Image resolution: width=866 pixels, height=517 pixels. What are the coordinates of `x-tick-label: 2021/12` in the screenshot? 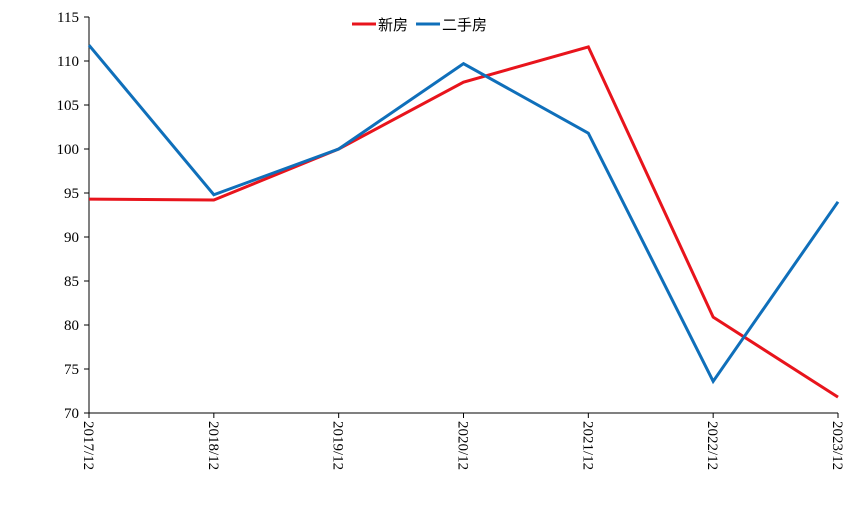 It's located at (587, 445).